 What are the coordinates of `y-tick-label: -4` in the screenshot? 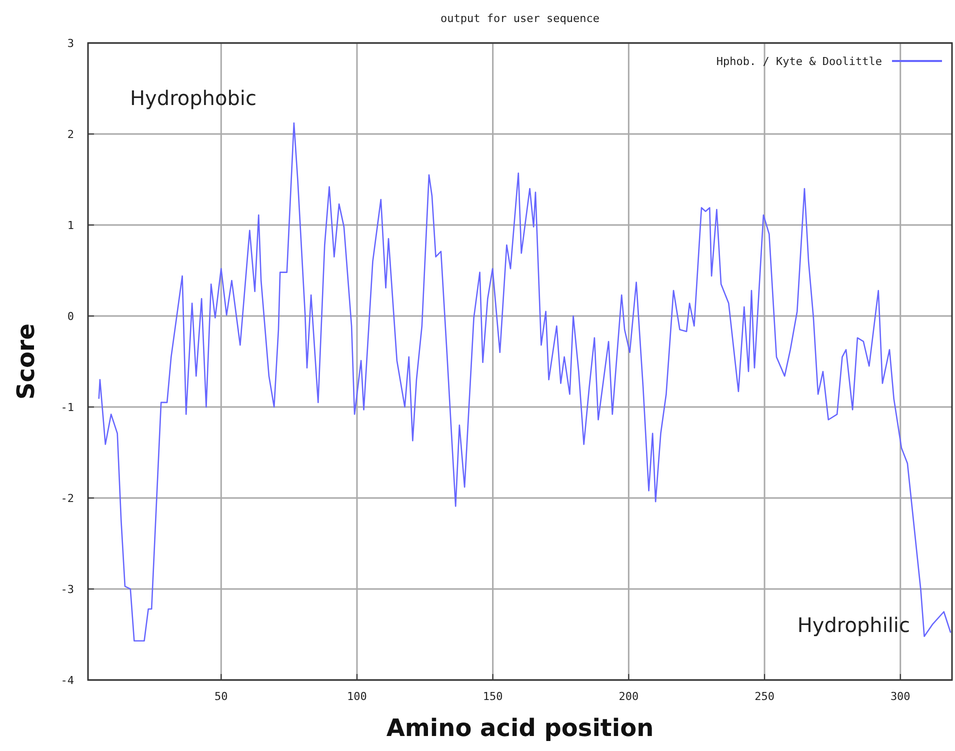 It's located at (67, 680).